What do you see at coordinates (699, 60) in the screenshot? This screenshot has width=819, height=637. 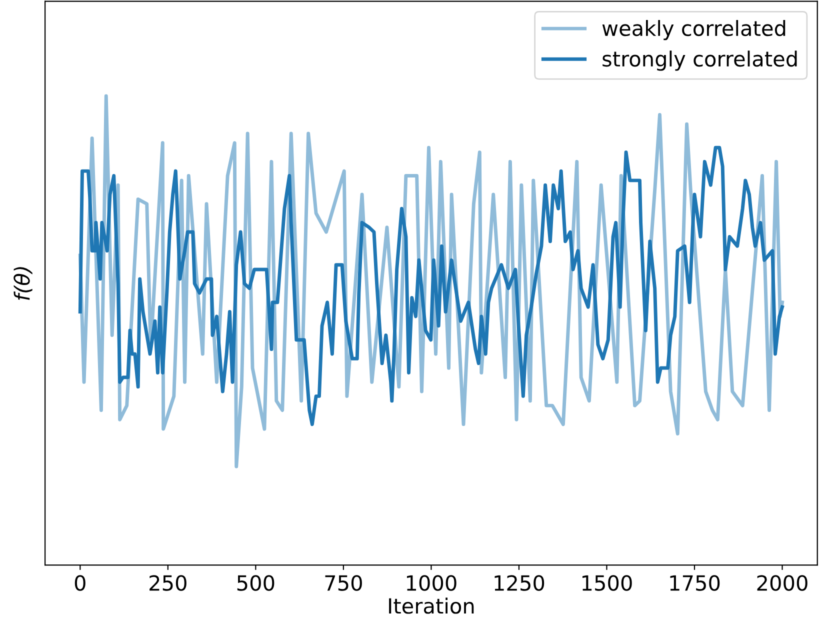 I see `legend-label: strongly correlated` at bounding box center [699, 60].